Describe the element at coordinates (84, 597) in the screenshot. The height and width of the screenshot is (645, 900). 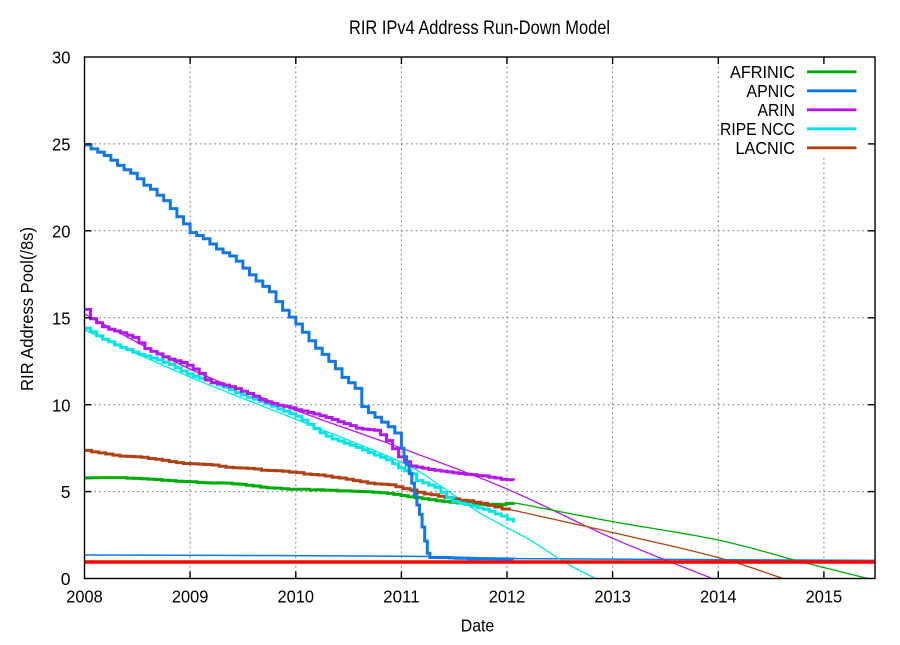
I see `svg-text: 2008` at that location.